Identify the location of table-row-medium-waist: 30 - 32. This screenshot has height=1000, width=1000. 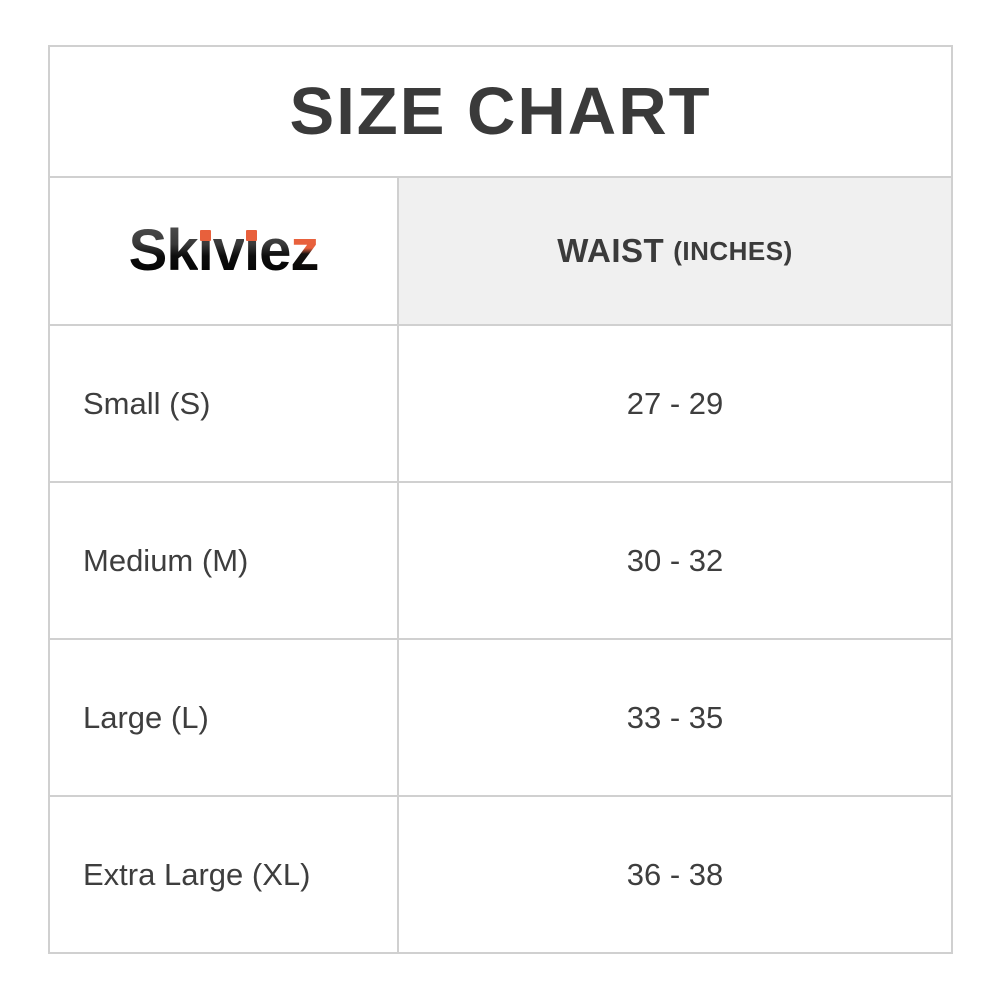
(675, 560).